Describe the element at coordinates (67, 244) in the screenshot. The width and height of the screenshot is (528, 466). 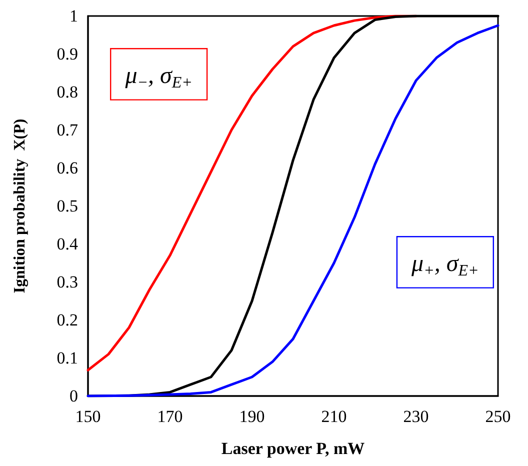
I see `y-tick-label: 0.4` at that location.